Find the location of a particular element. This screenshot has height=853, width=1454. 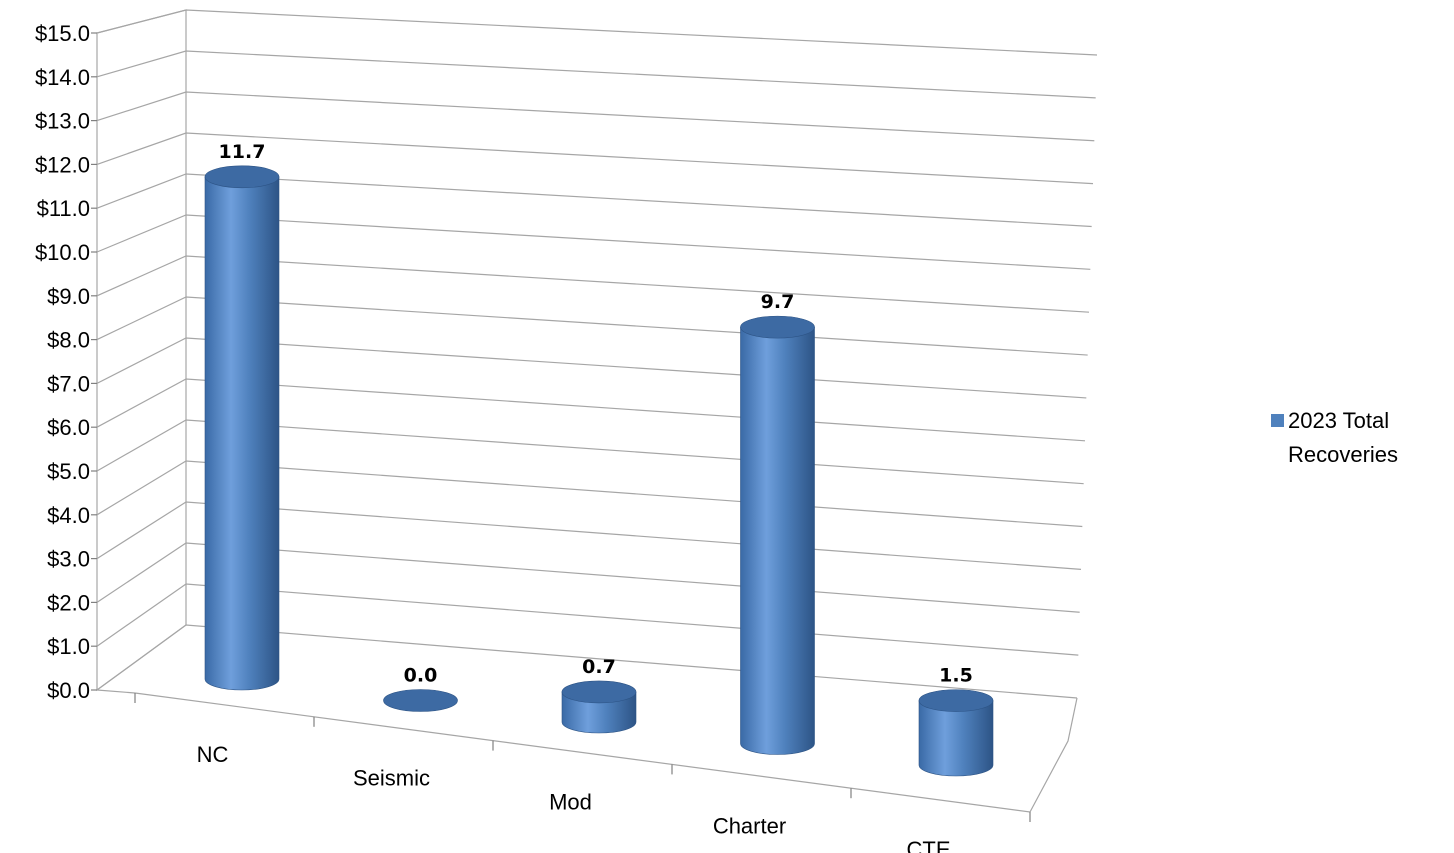

y-tick-label: $2.0 is located at coordinates (68, 602).